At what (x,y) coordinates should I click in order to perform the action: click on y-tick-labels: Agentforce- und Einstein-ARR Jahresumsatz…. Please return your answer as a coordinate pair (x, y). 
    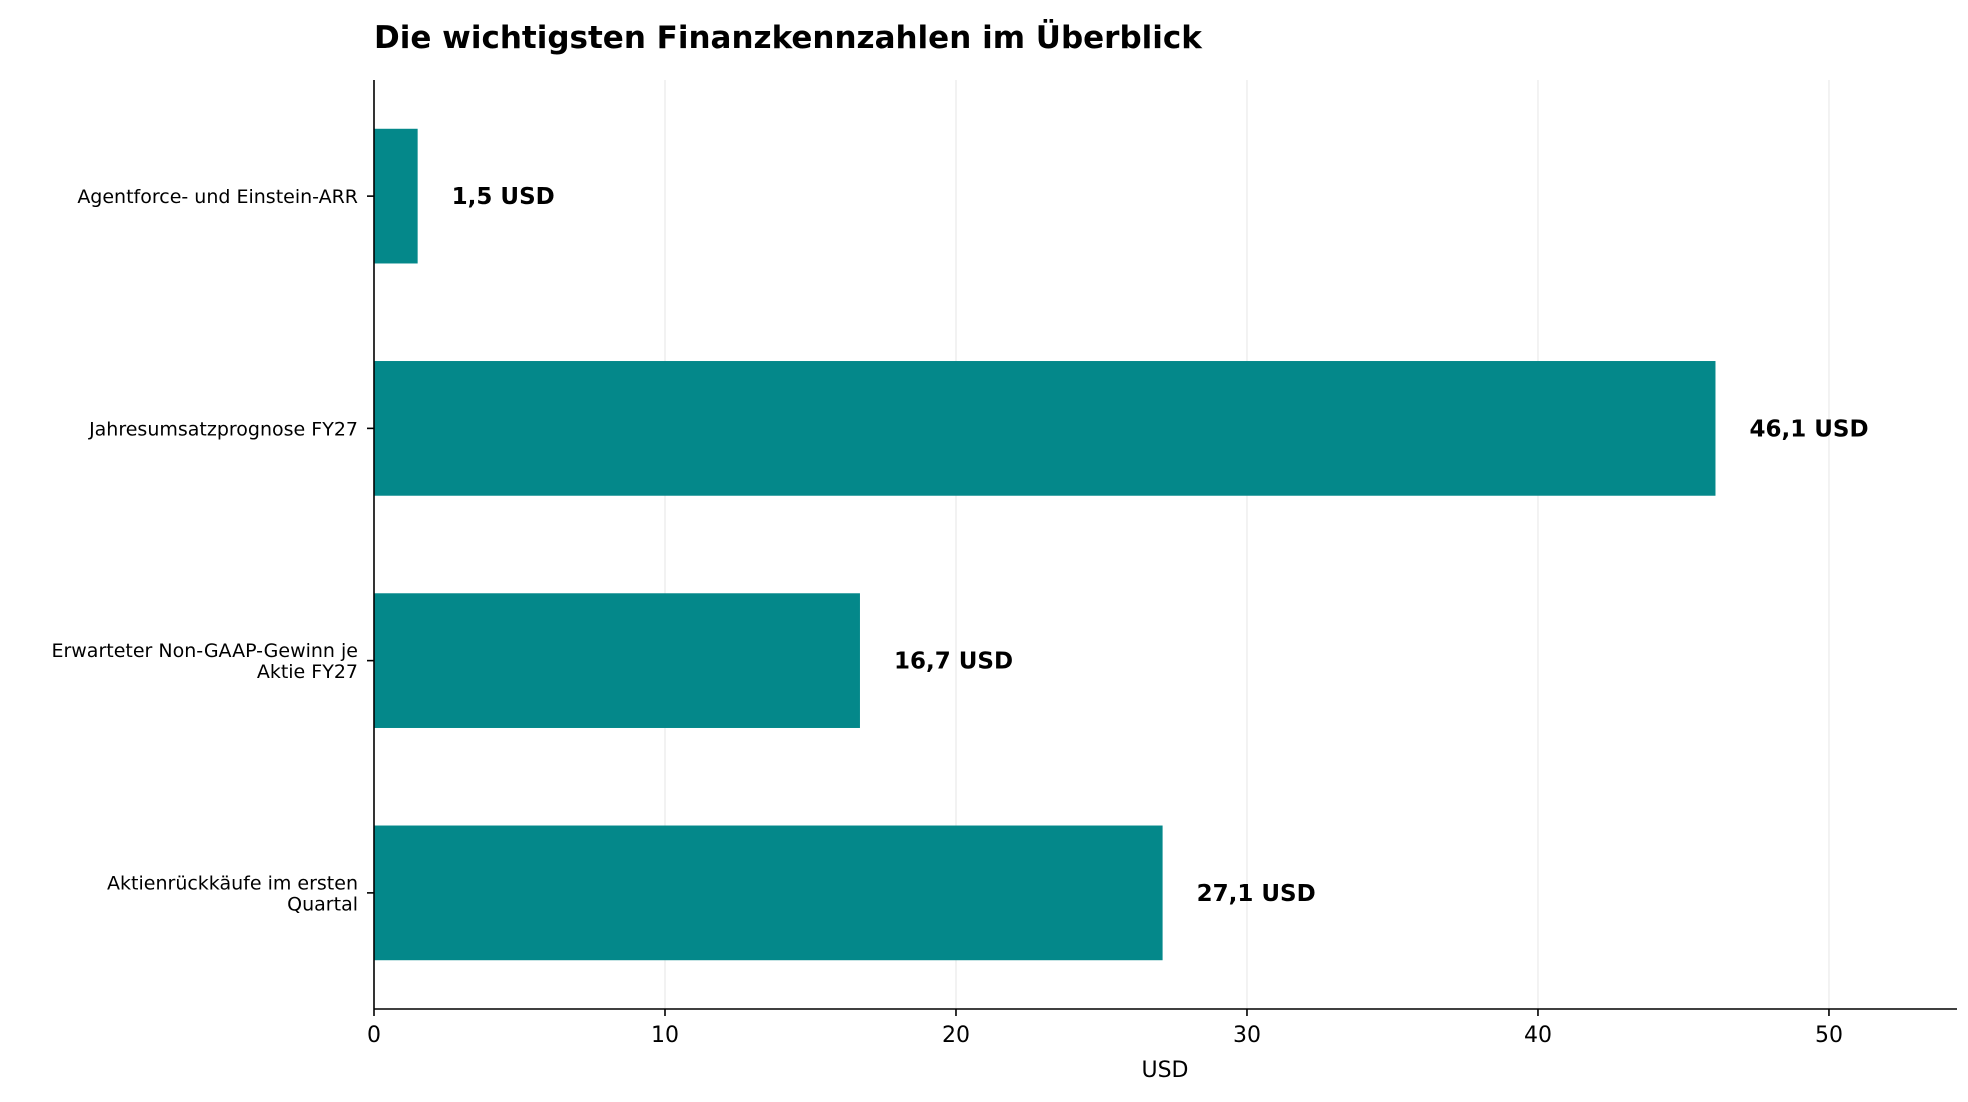
    Looking at the image, I should click on (212, 550).